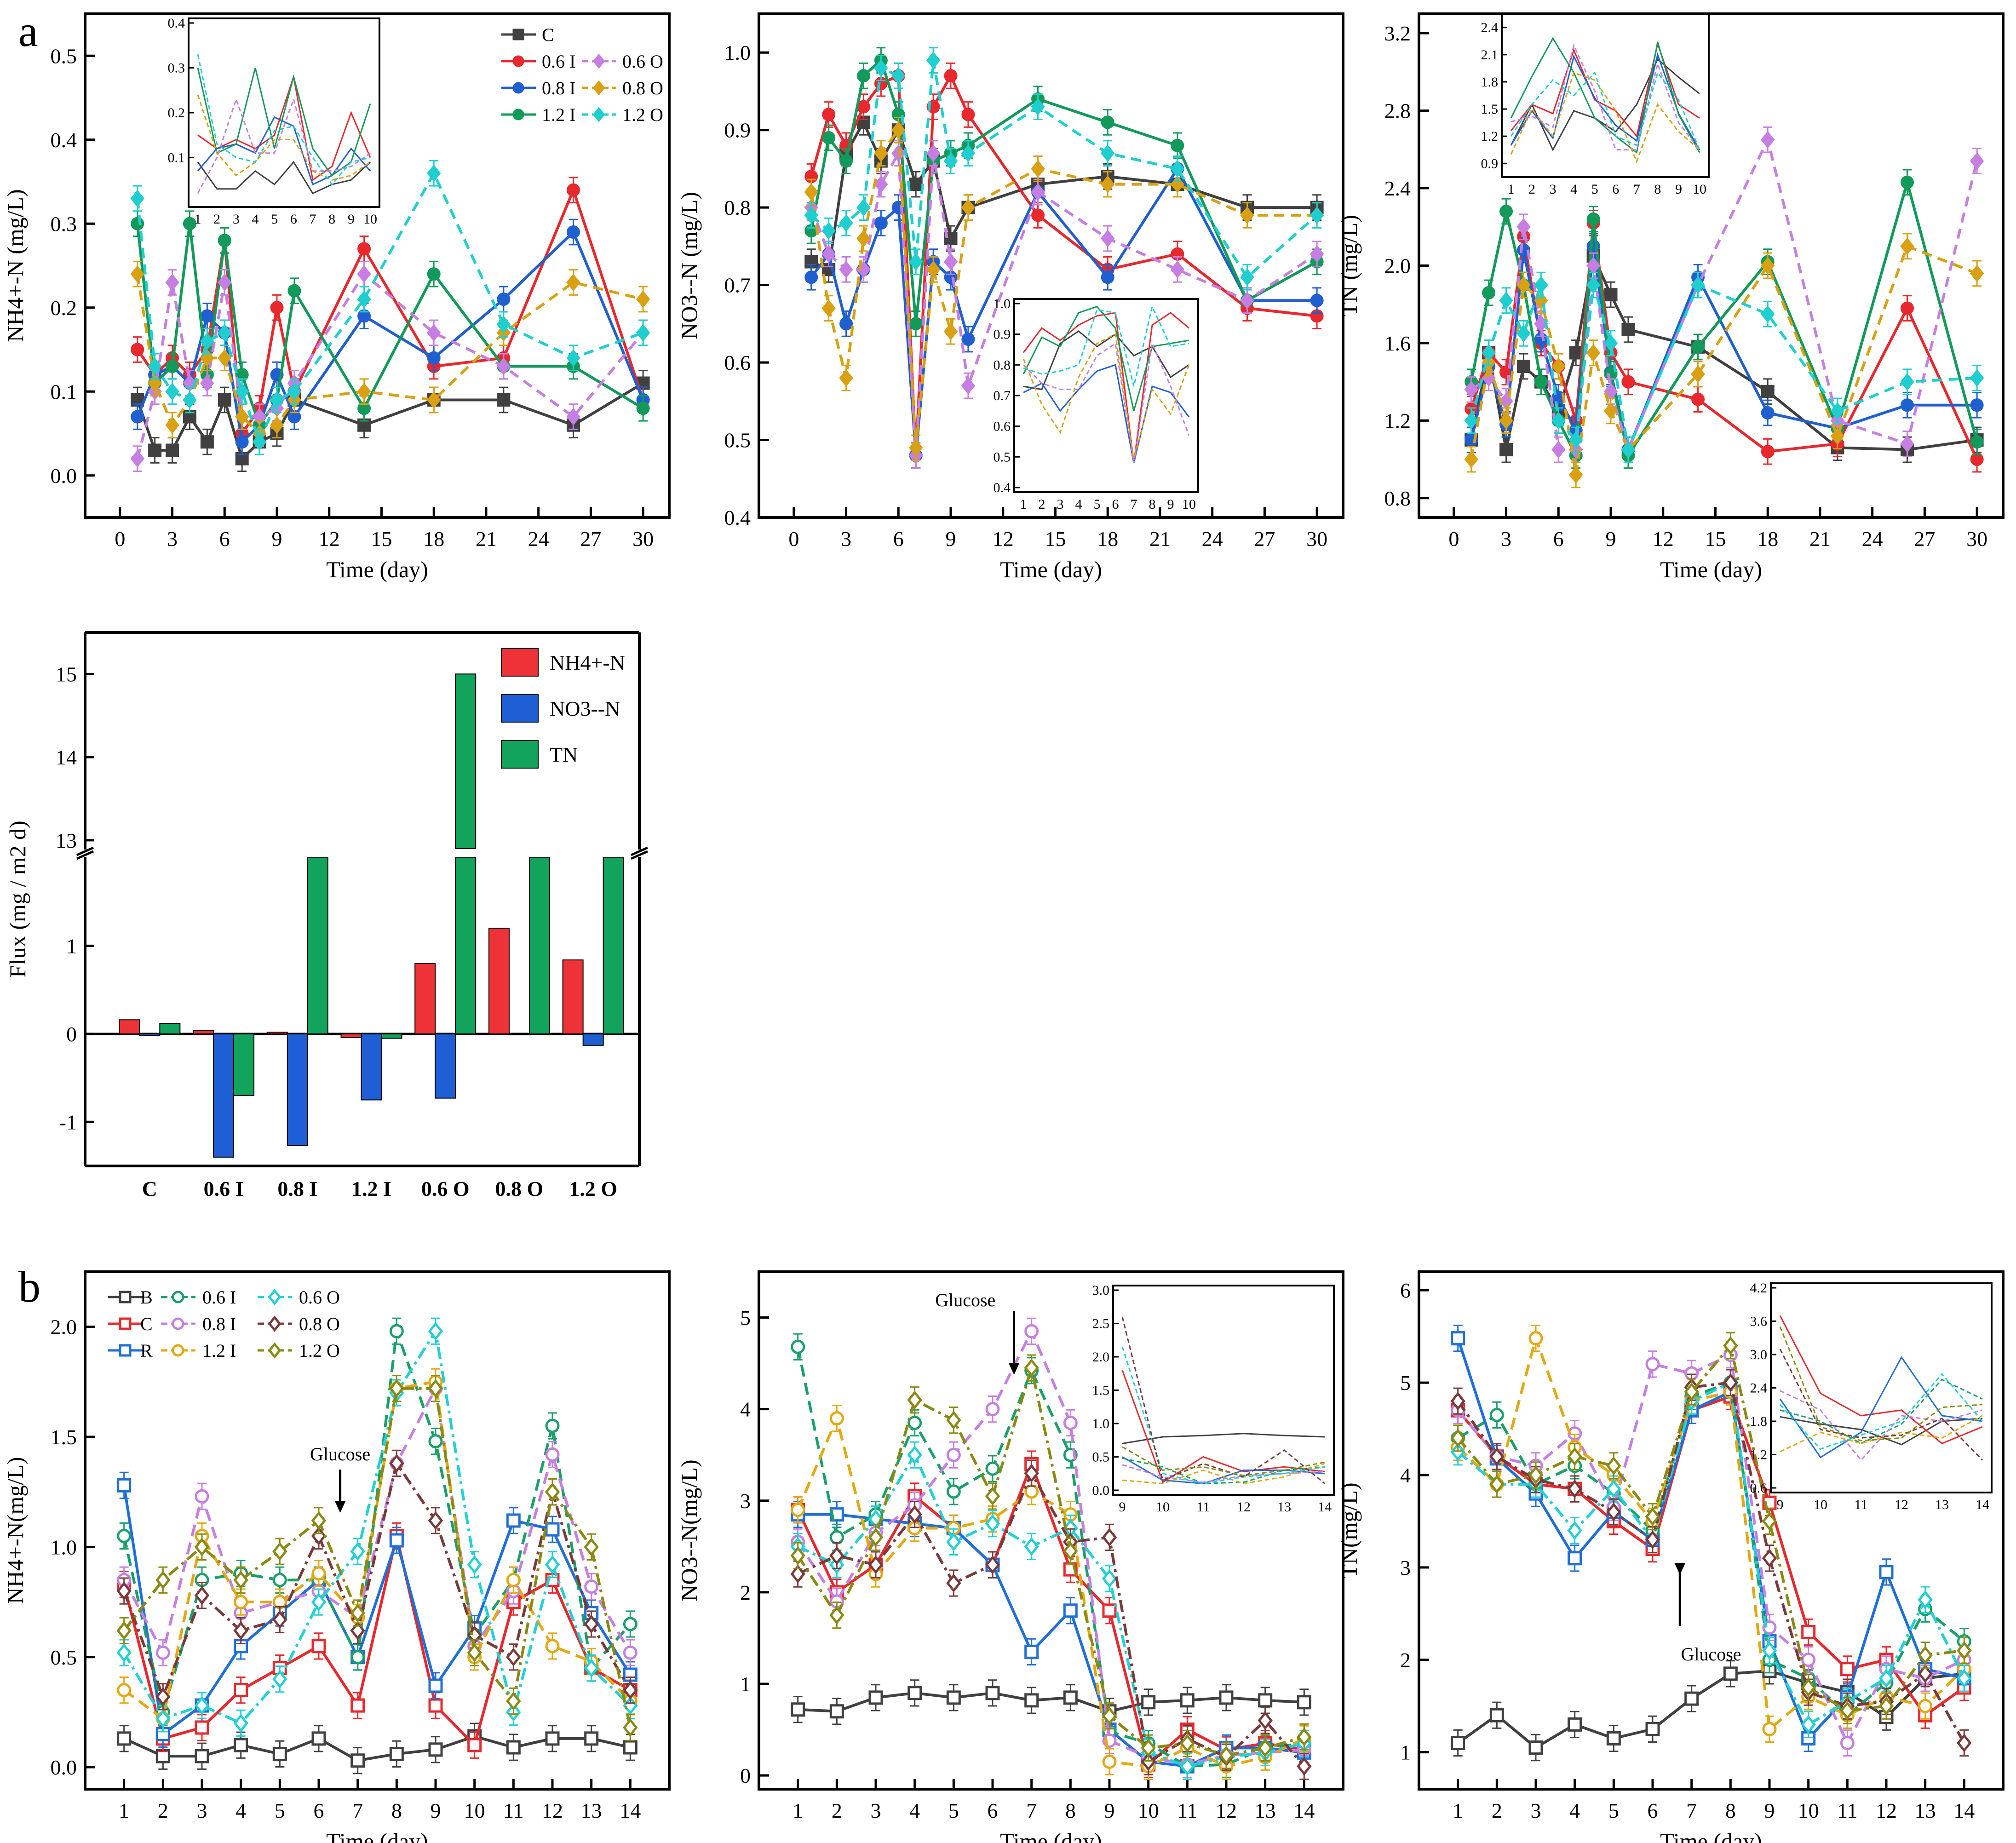  Describe the element at coordinates (1042, 504) in the screenshot. I see `inset-x-tick-label: 2` at that location.